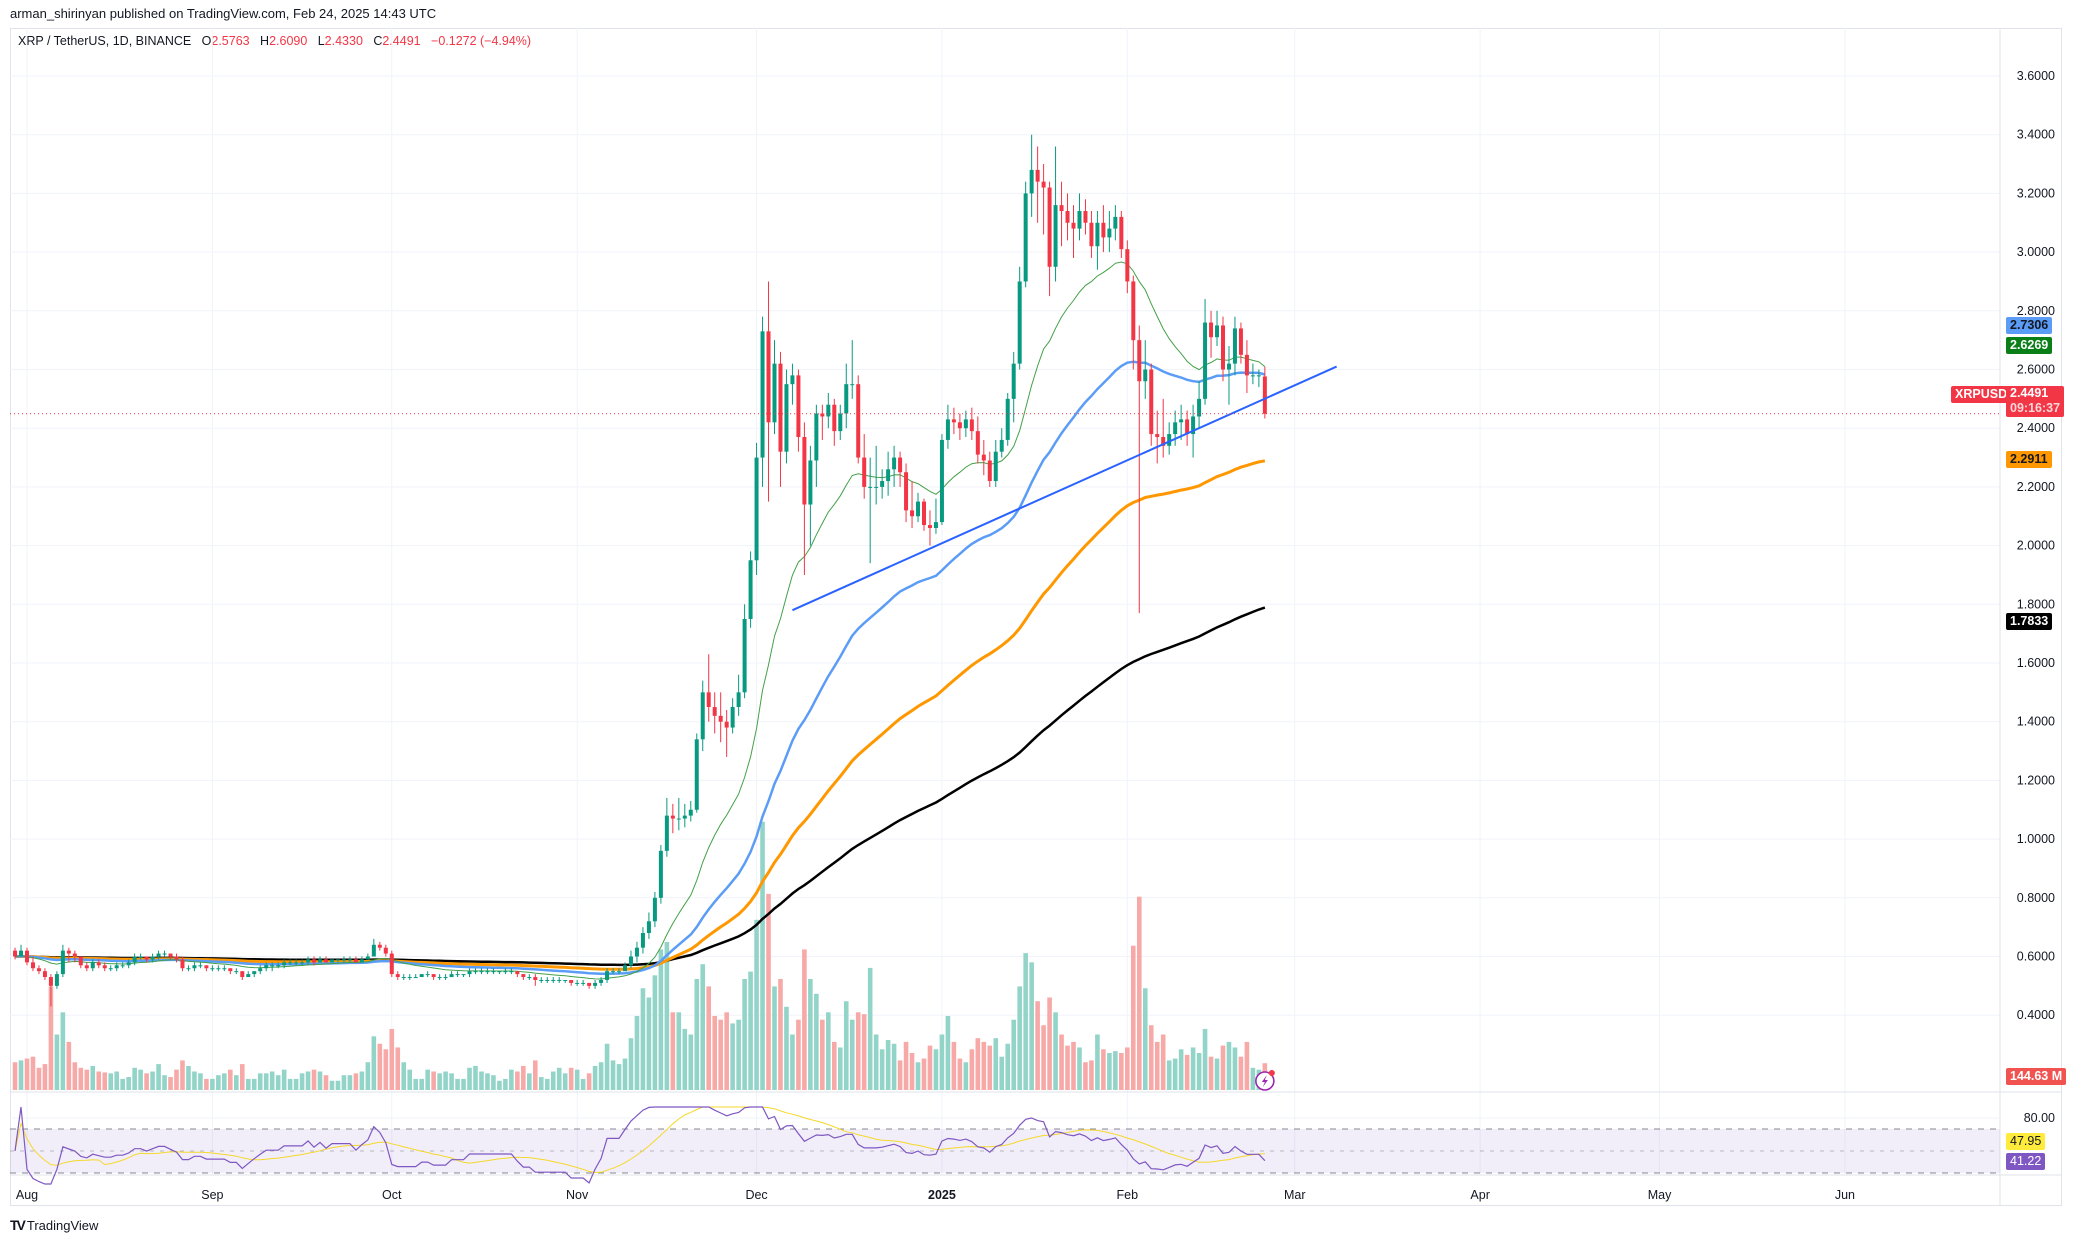 This screenshot has width=2084, height=1243. I want to click on lightning-glyph, so click(1264, 1081).